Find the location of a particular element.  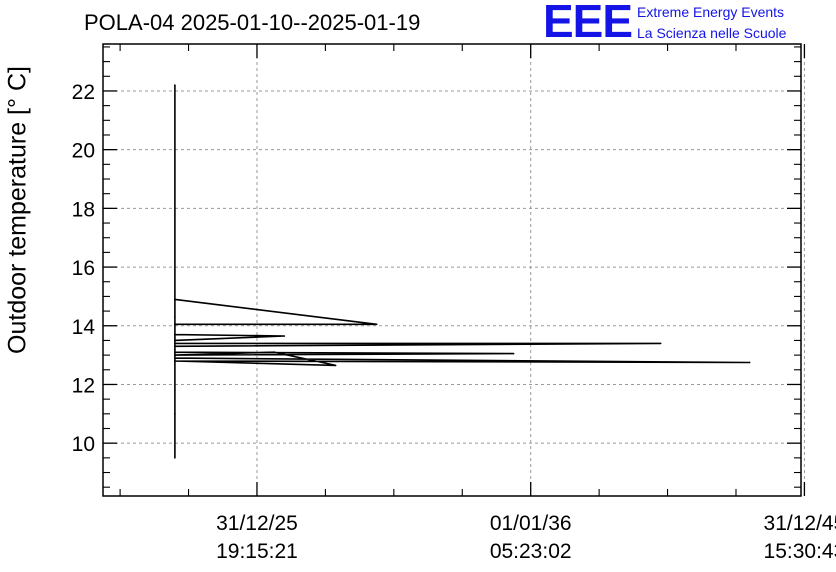

x-tick-label-date: 01/01/36 is located at coordinates (531, 523).